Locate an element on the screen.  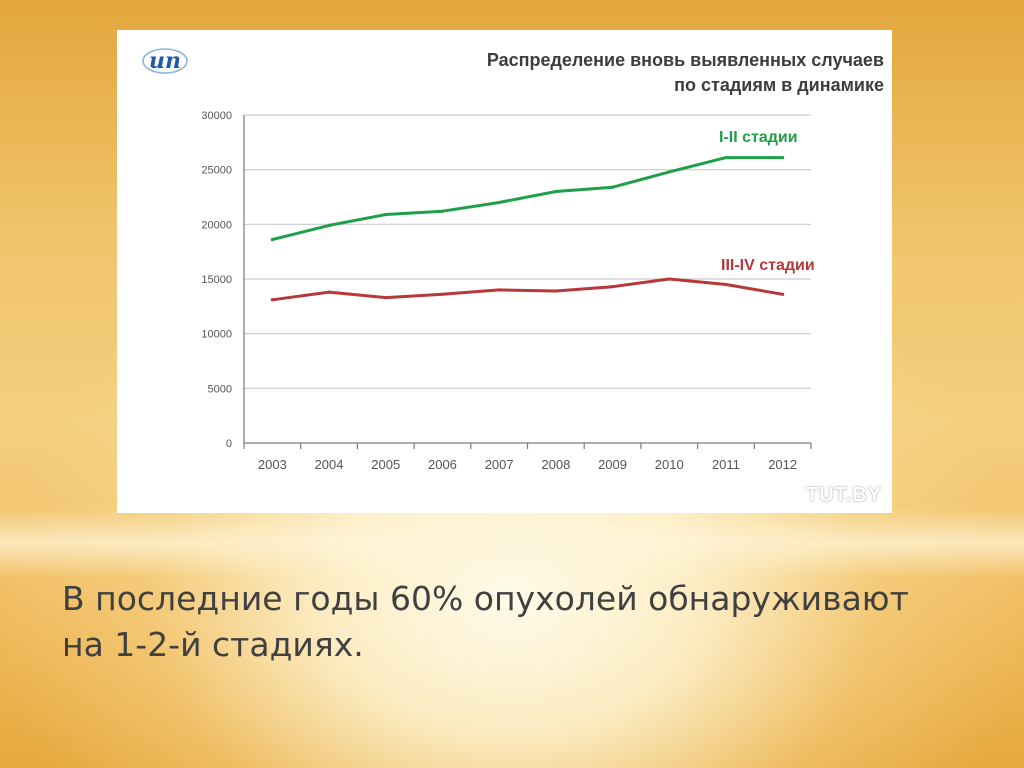
x-tick-label: 2005 is located at coordinates (385, 464).